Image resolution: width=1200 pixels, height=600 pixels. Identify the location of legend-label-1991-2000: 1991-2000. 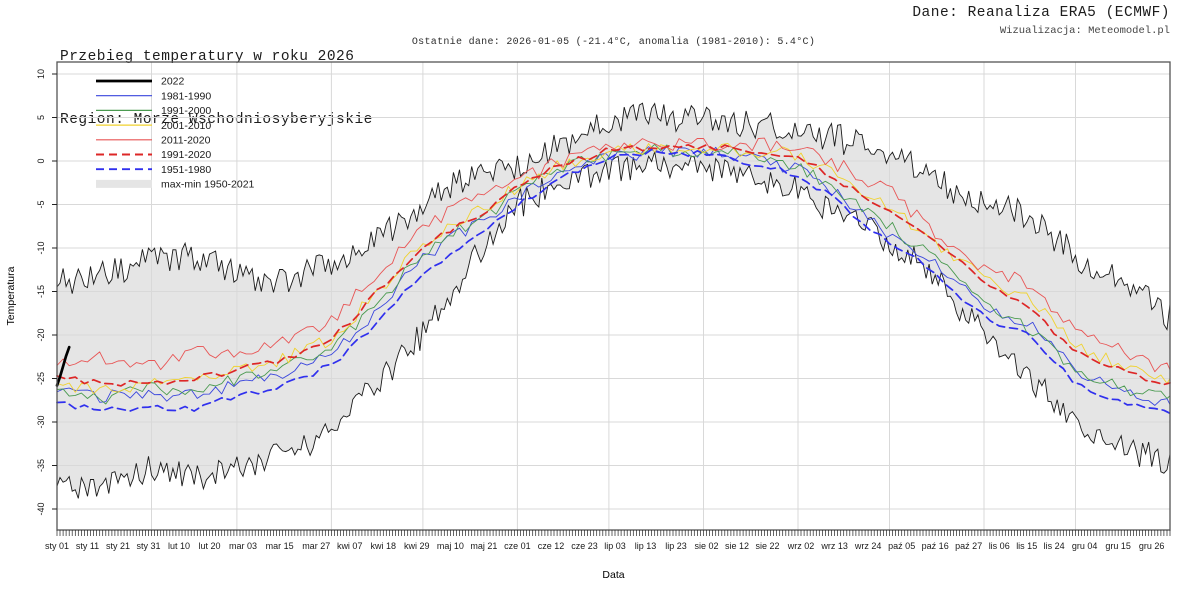
(186, 111).